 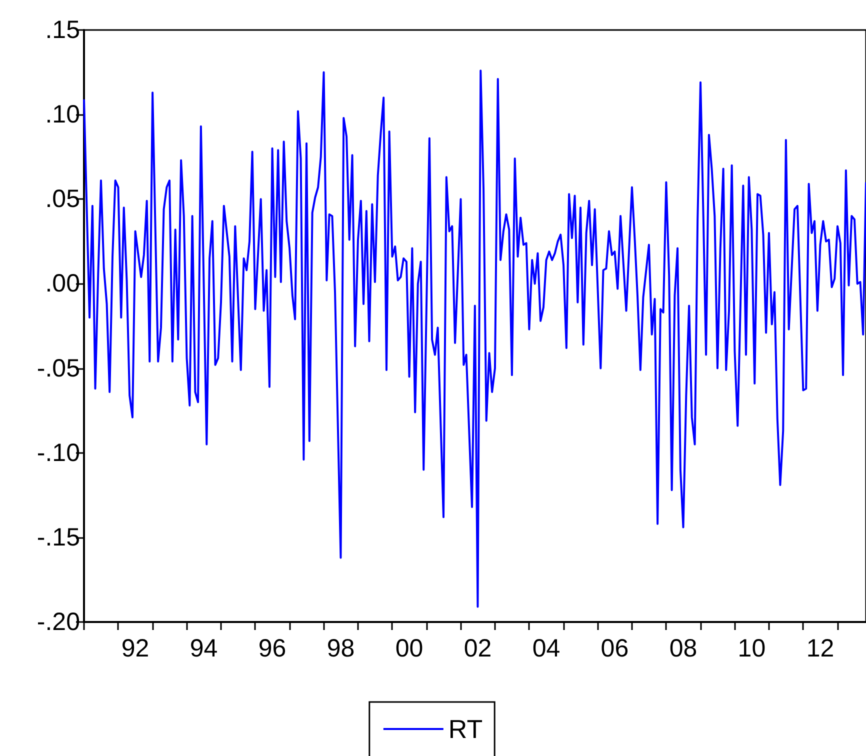 I want to click on x-tick-label: 00, so click(x=409, y=648).